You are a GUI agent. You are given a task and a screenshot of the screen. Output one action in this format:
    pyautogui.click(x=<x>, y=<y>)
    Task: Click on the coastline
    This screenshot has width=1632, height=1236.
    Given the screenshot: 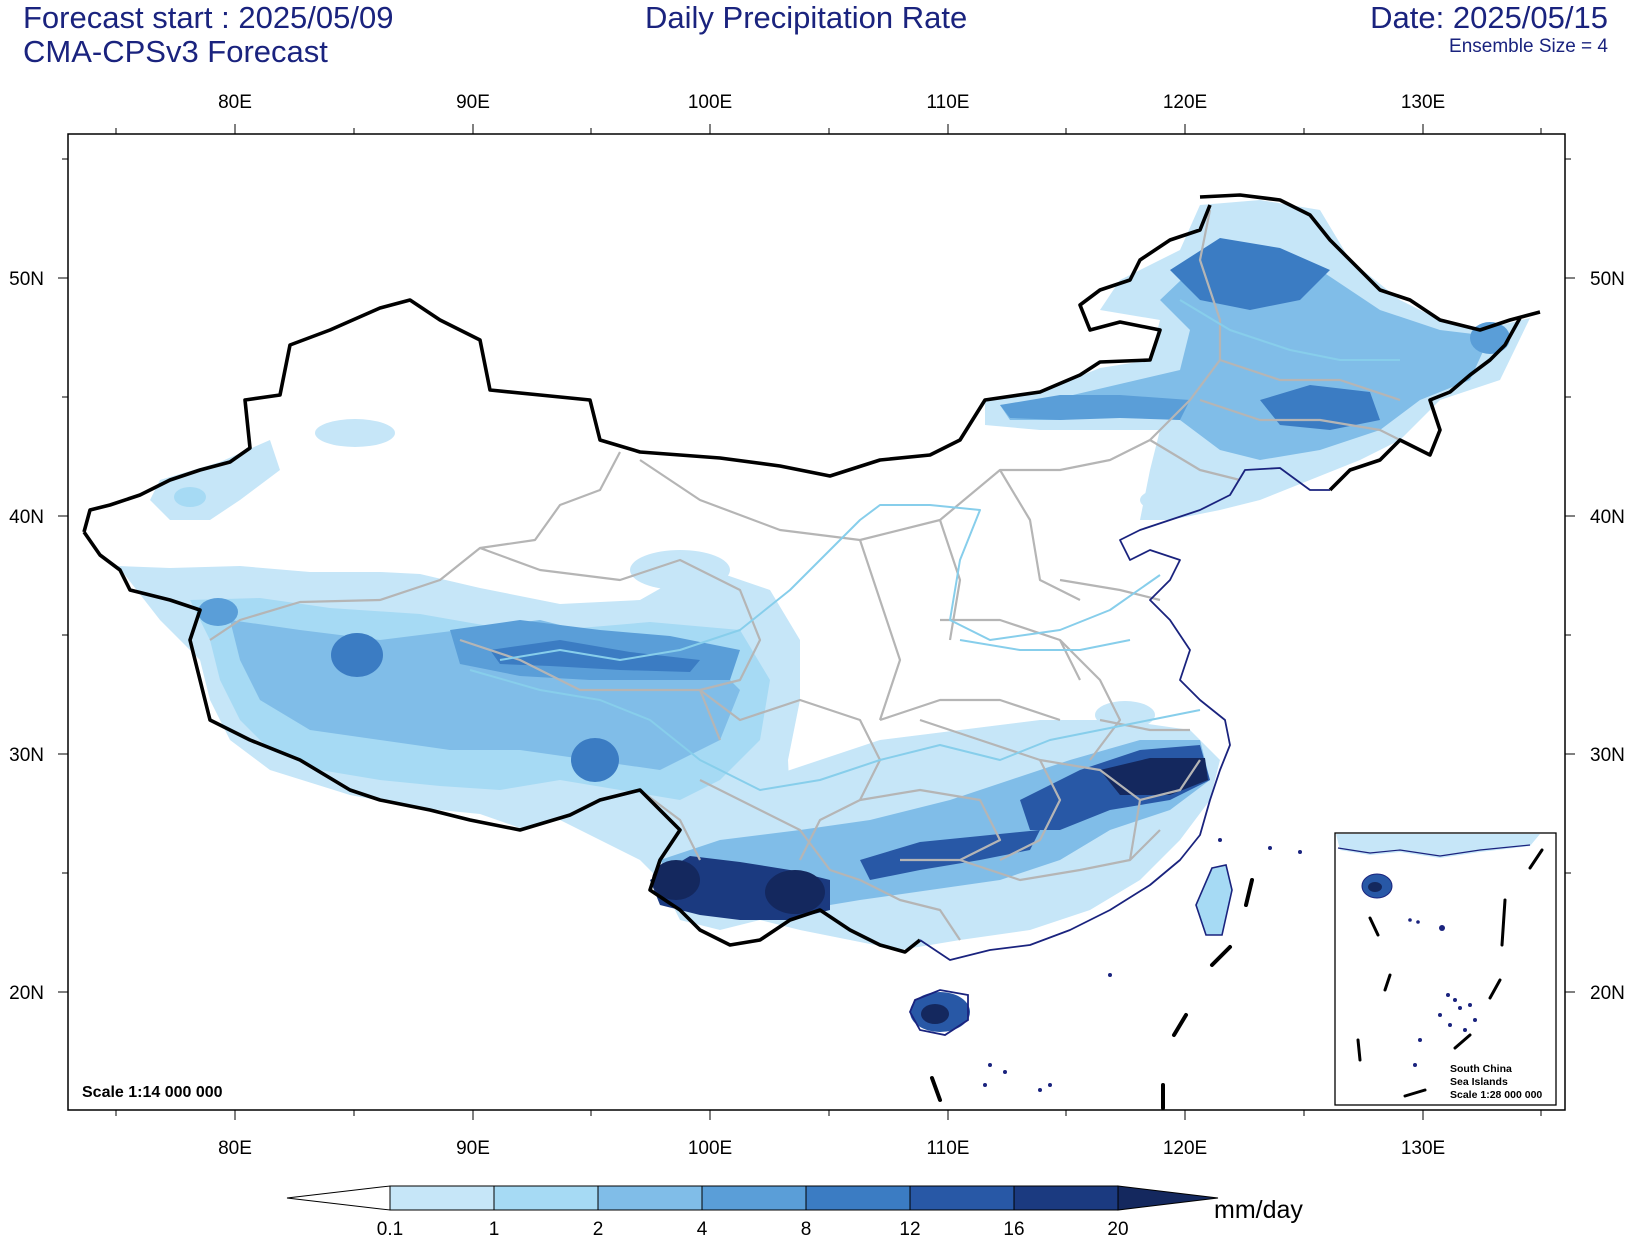 What is the action you would take?
    pyautogui.click(x=1124, y=714)
    